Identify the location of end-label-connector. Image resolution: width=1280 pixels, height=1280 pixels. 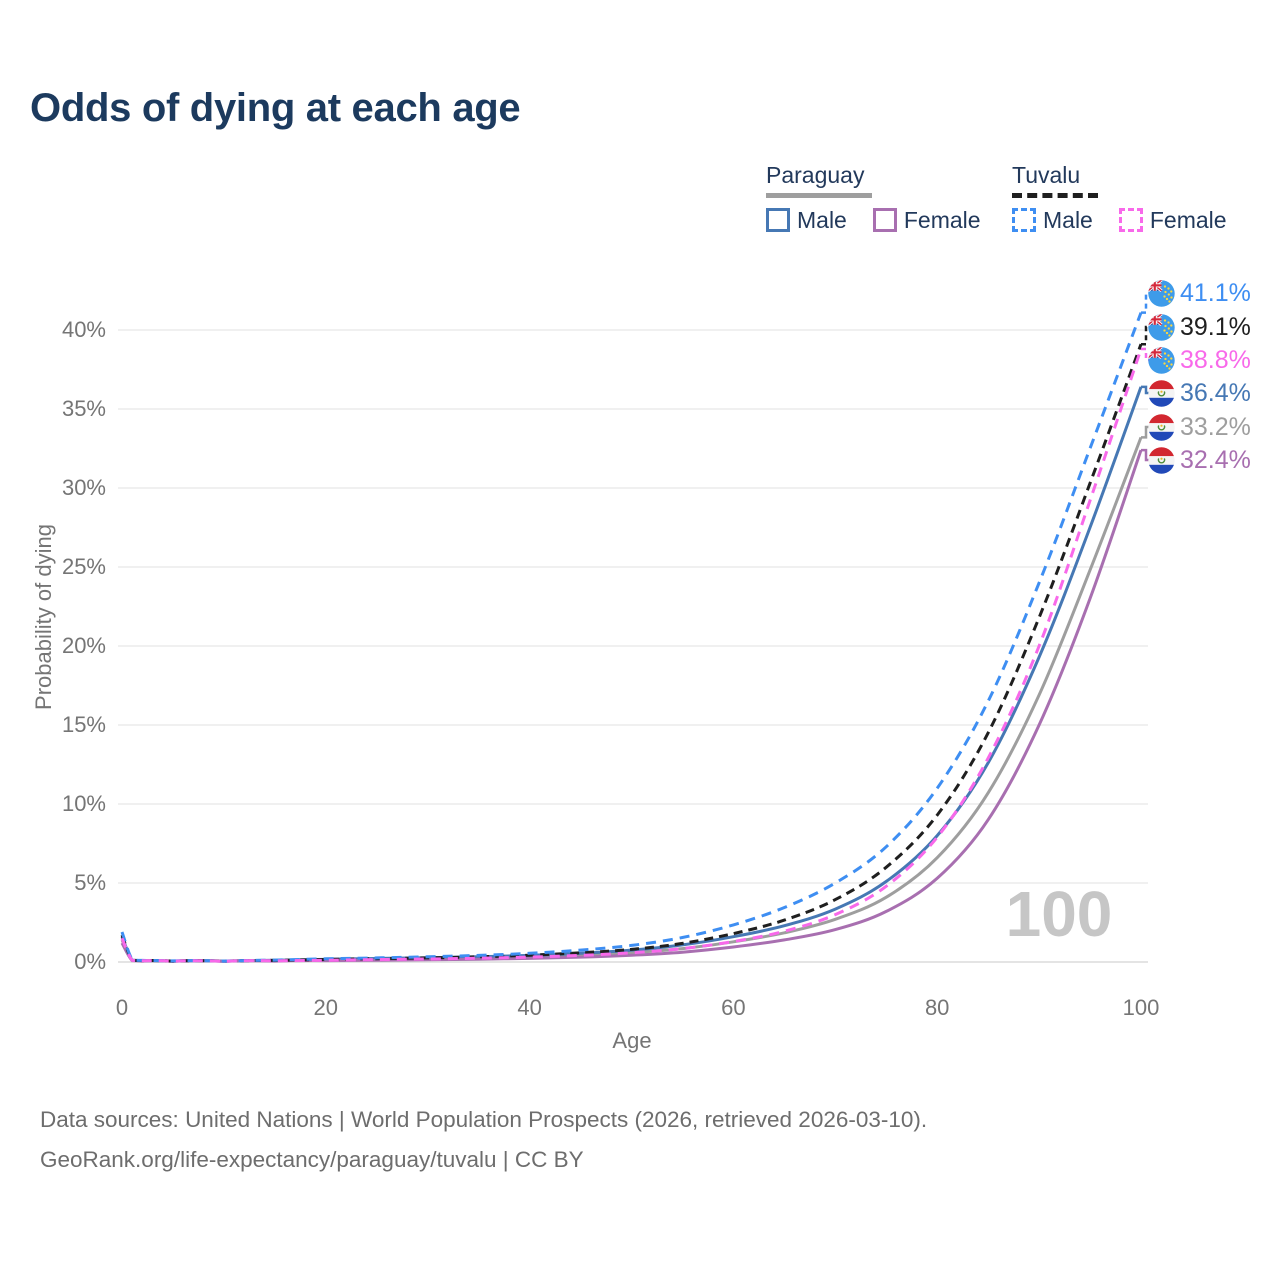
(1148, 335).